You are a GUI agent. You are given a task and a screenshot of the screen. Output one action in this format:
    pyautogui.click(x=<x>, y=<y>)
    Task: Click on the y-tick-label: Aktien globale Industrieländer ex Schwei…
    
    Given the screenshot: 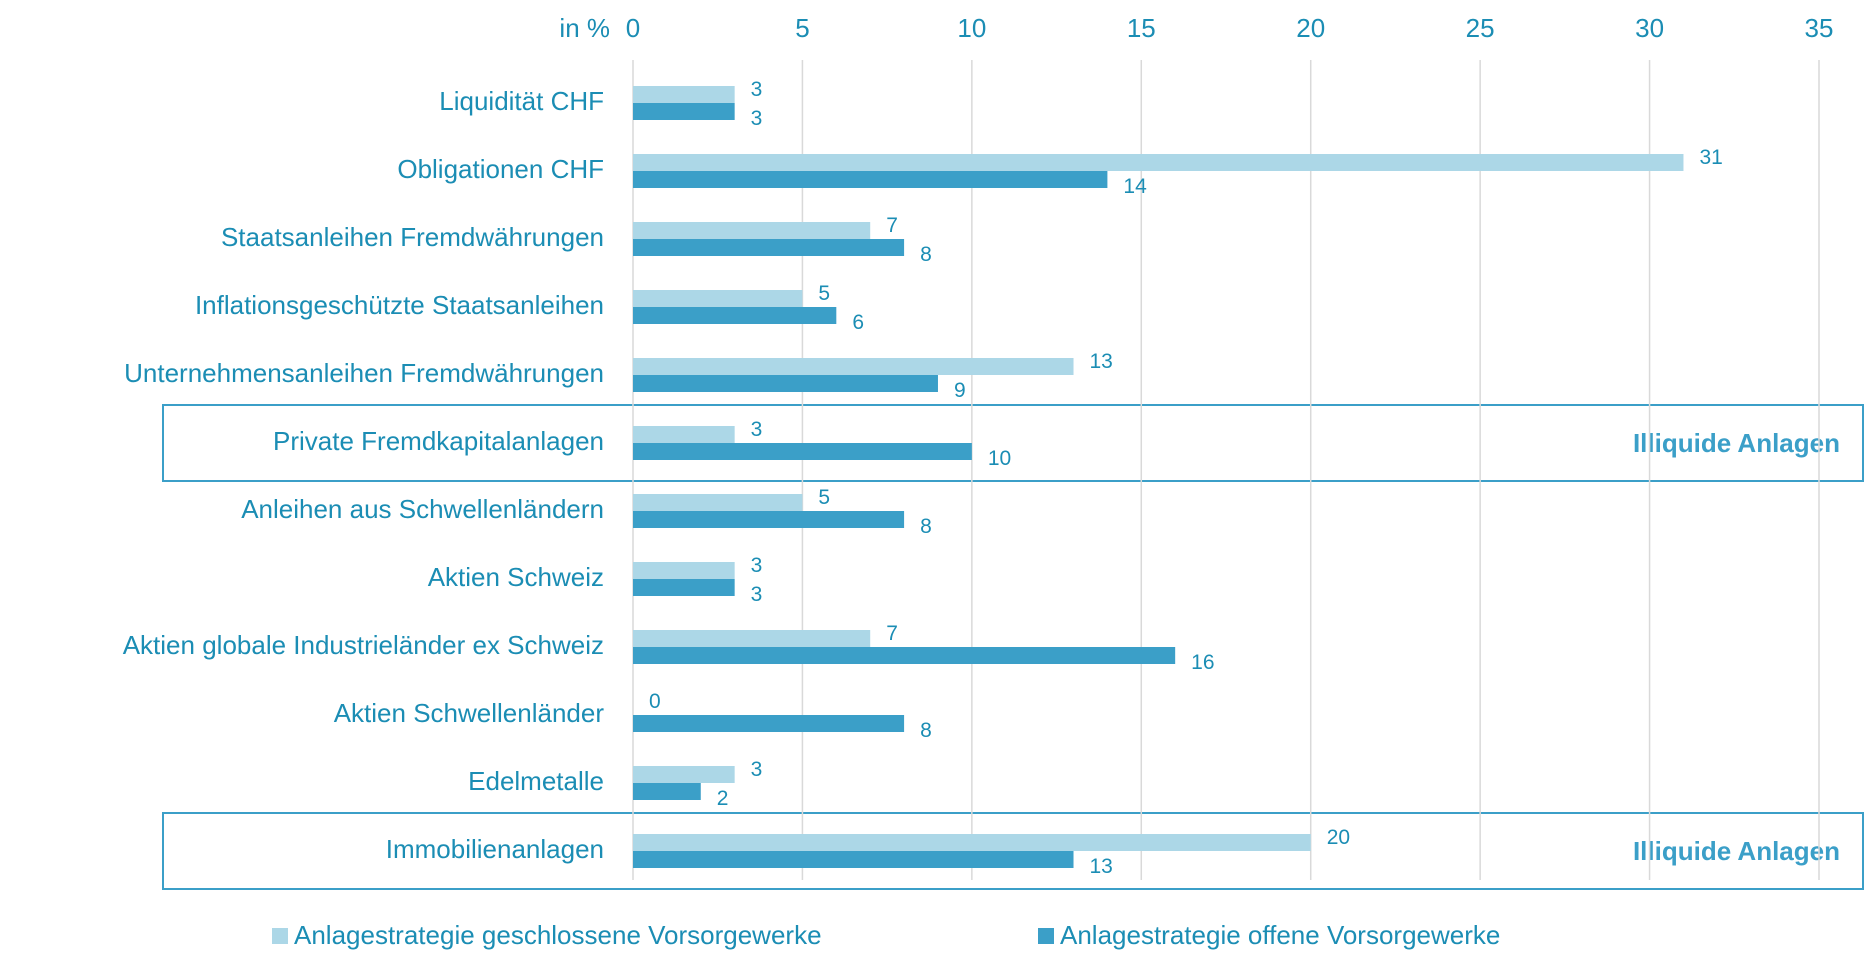 What is the action you would take?
    pyautogui.click(x=363, y=645)
    